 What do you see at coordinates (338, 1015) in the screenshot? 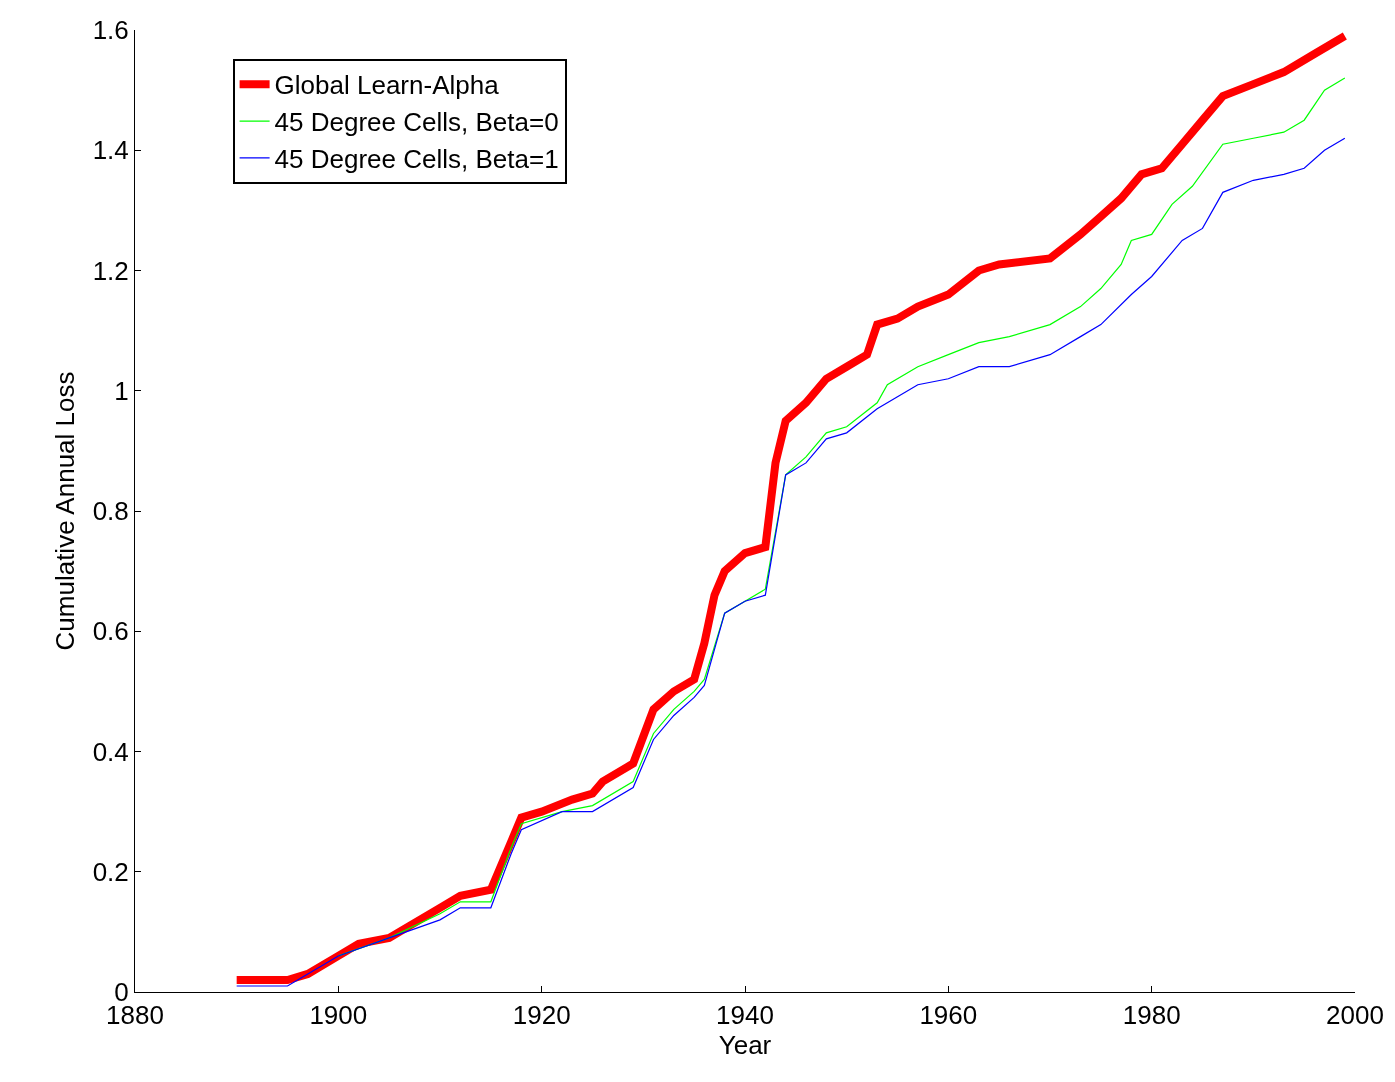
I see `x-tick-label: 1900` at bounding box center [338, 1015].